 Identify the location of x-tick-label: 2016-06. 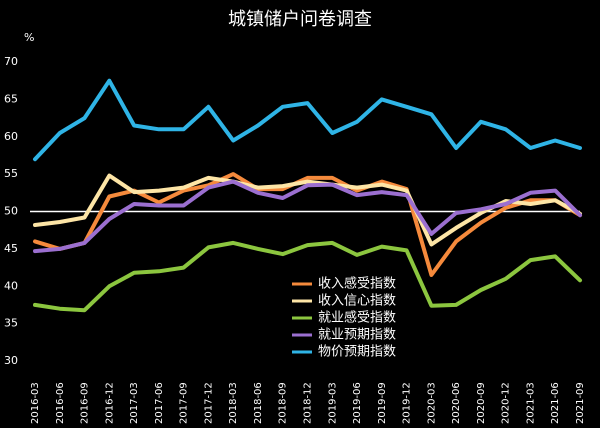
(60, 403).